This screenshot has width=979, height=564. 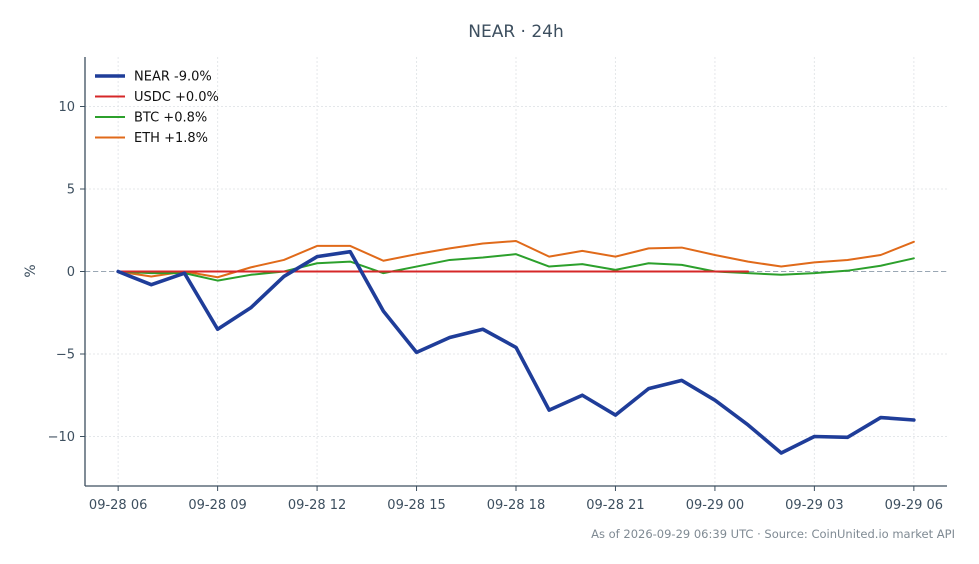 I want to click on y-axis-label: %, so click(x=31, y=270).